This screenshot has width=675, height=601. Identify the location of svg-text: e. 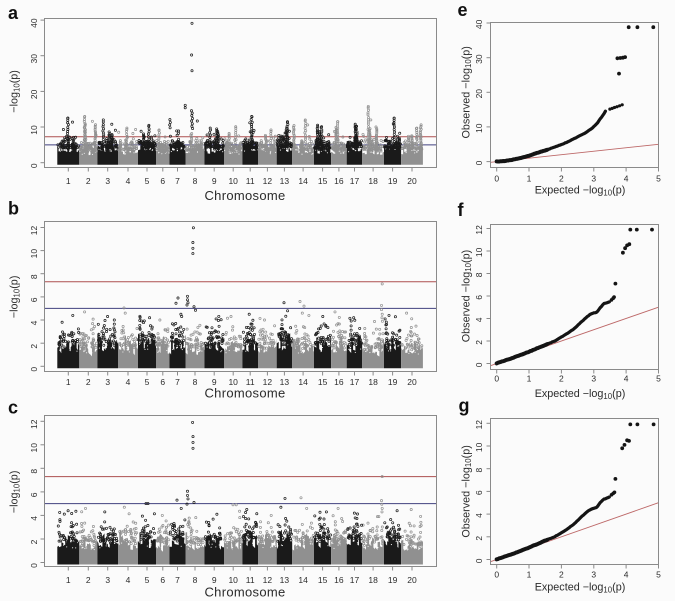
(463, 10).